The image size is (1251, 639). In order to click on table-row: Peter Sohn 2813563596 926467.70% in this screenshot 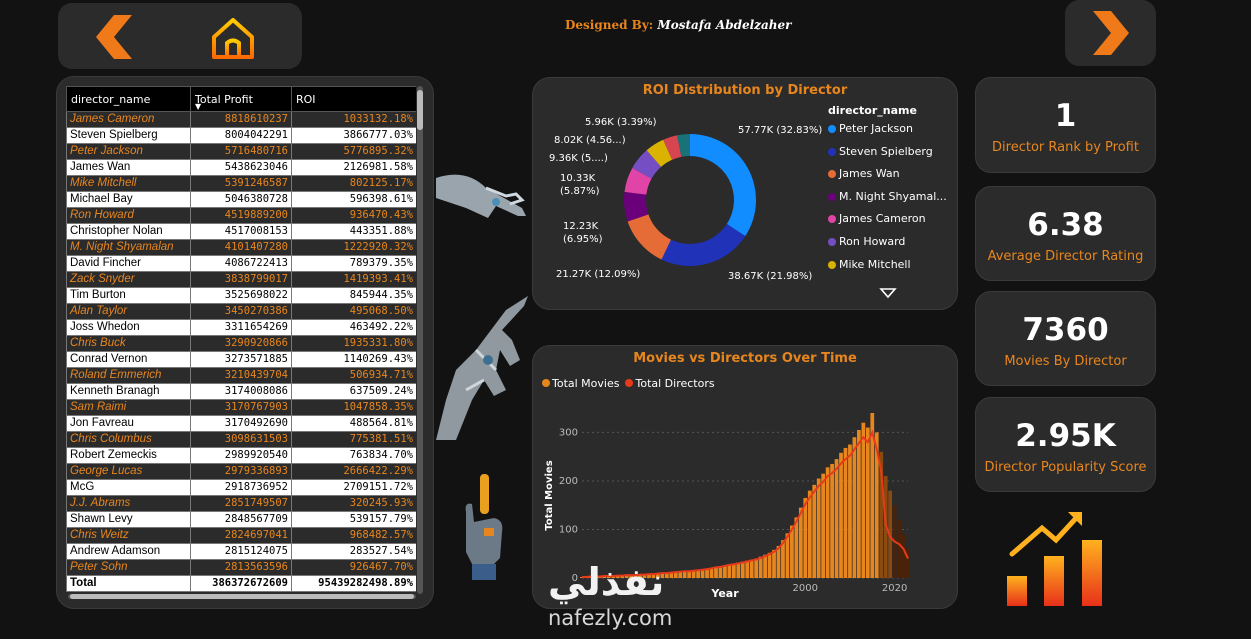, I will do `click(241, 567)`.